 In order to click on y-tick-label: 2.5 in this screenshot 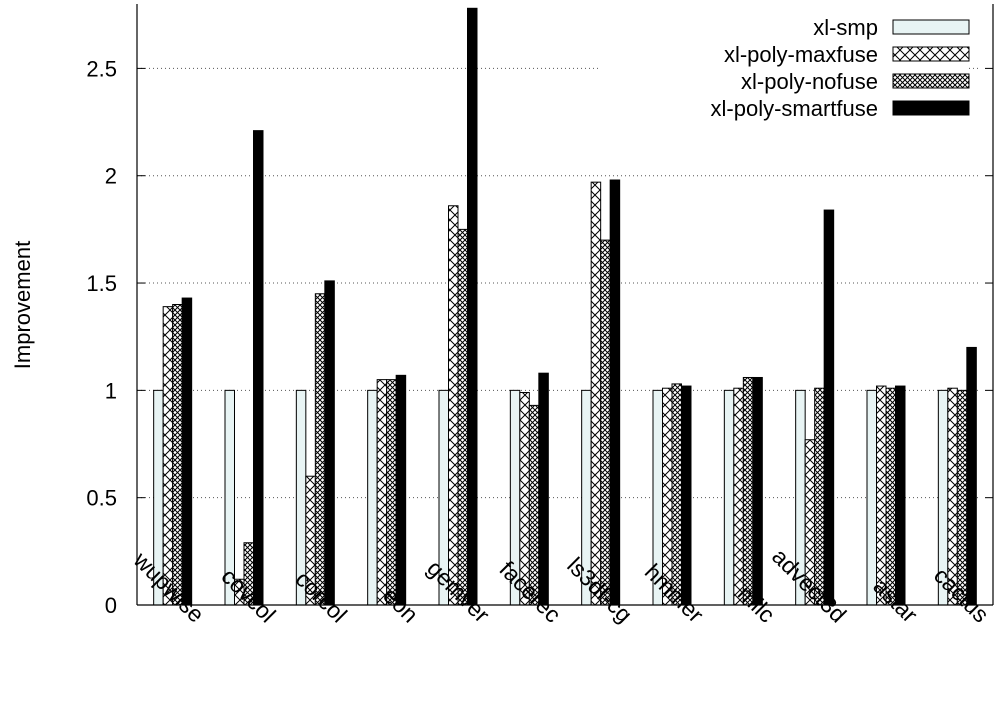, I will do `click(101, 68)`.